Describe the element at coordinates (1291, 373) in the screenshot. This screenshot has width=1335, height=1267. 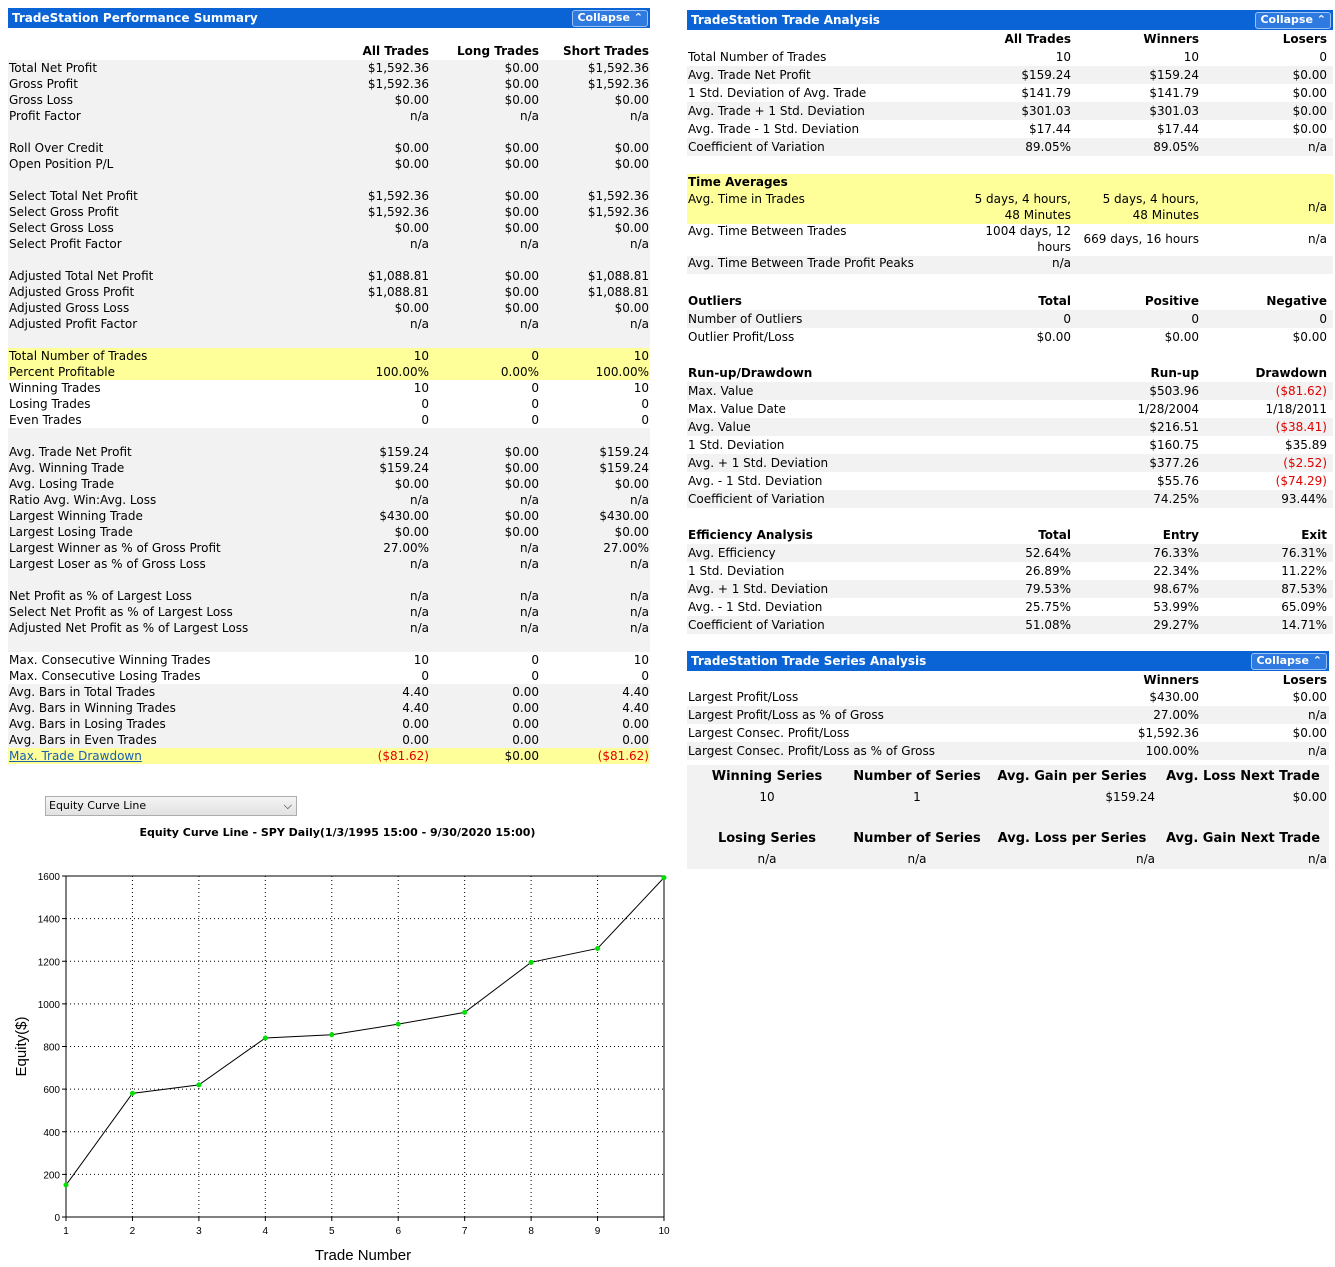
I see `column-header: Drawdown` at that location.